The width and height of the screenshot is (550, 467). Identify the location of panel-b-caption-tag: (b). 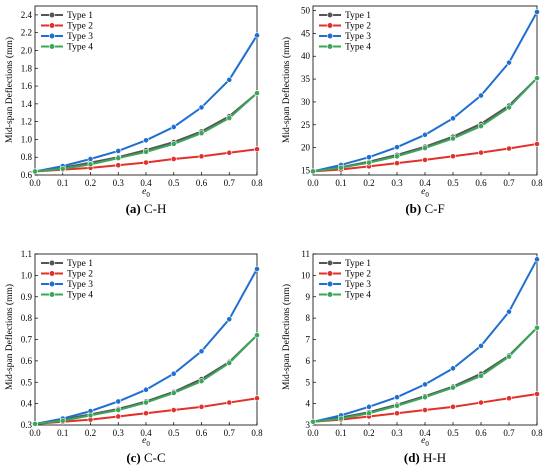
(413, 208).